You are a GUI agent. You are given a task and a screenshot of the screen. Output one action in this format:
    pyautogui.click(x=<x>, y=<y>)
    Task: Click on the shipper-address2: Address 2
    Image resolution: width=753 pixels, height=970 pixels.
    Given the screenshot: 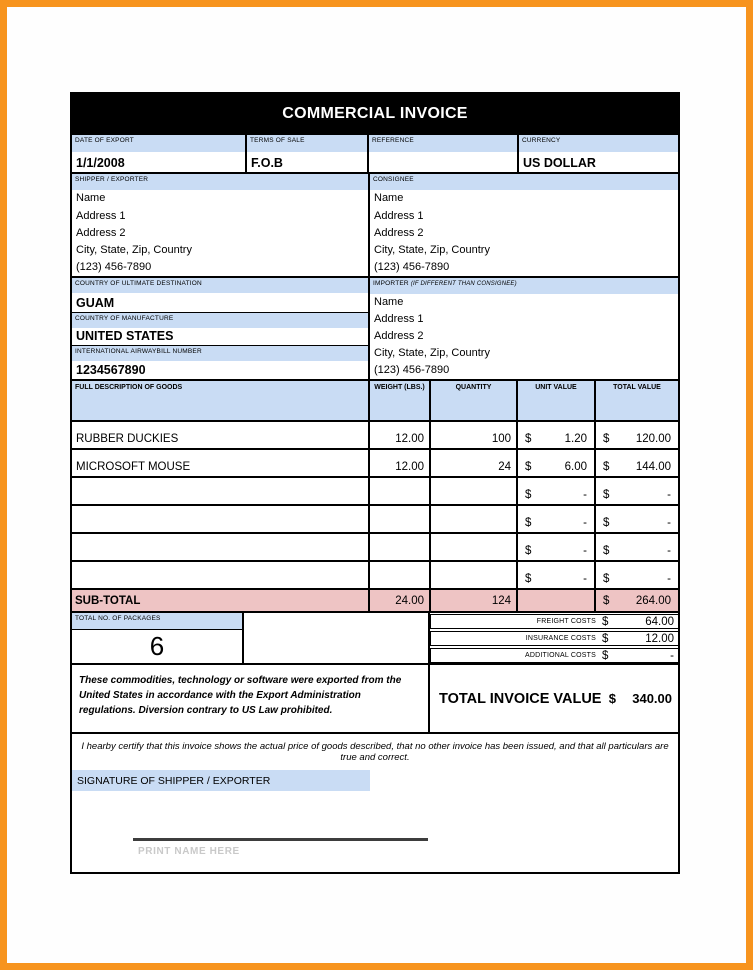 What is the action you would take?
    pyautogui.click(x=101, y=232)
    